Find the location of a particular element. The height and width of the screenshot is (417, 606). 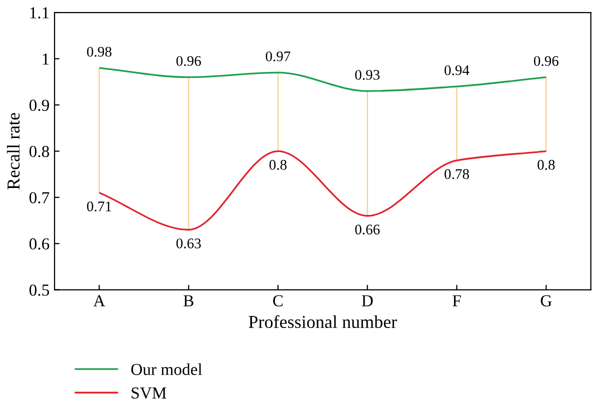

data-label: 0.97 is located at coordinates (278, 56).